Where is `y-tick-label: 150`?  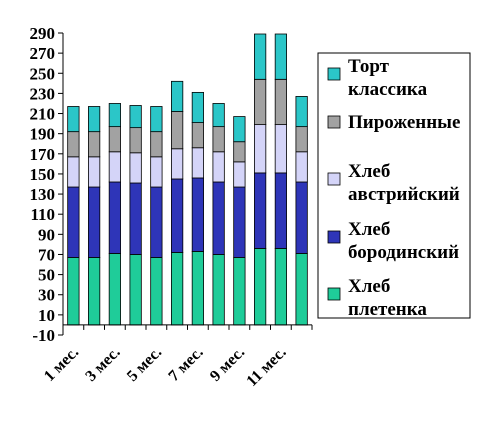
y-tick-label: 150 is located at coordinates (43, 174).